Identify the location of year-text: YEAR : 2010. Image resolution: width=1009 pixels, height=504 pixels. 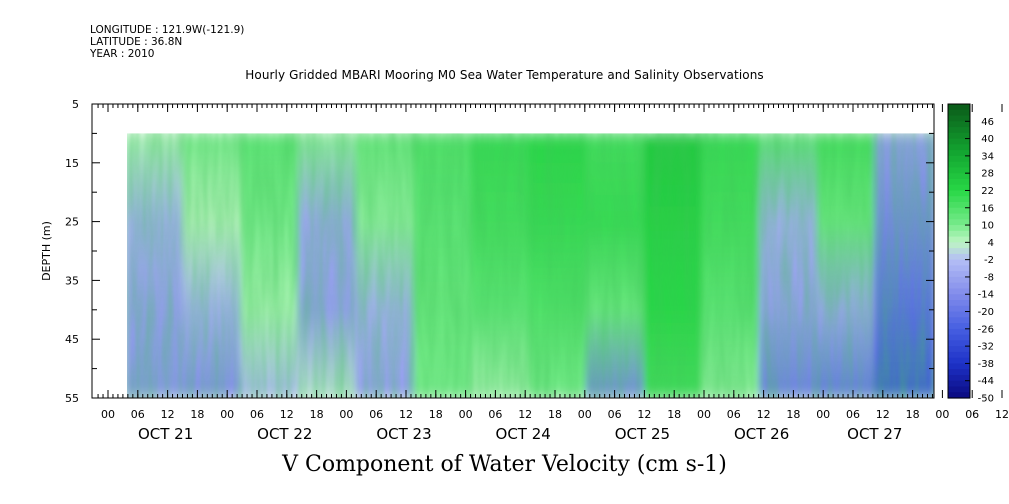
(122, 54).